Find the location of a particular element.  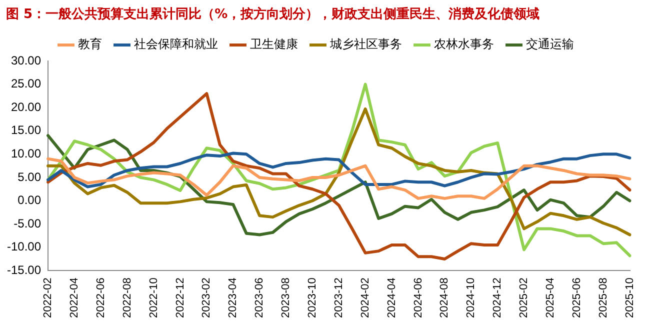

legend-label: 卫生健康 is located at coordinates (274, 44).